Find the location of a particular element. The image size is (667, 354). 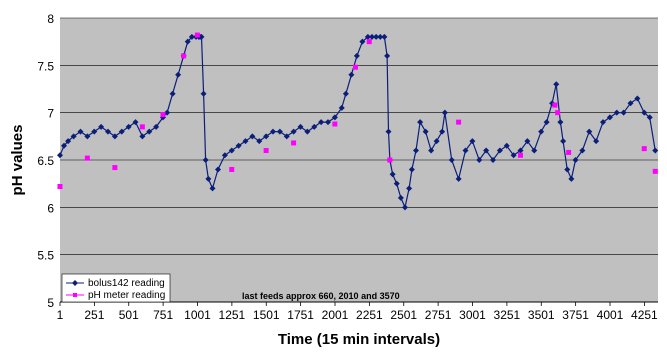

x-tick-label: 1751 is located at coordinates (300, 315).